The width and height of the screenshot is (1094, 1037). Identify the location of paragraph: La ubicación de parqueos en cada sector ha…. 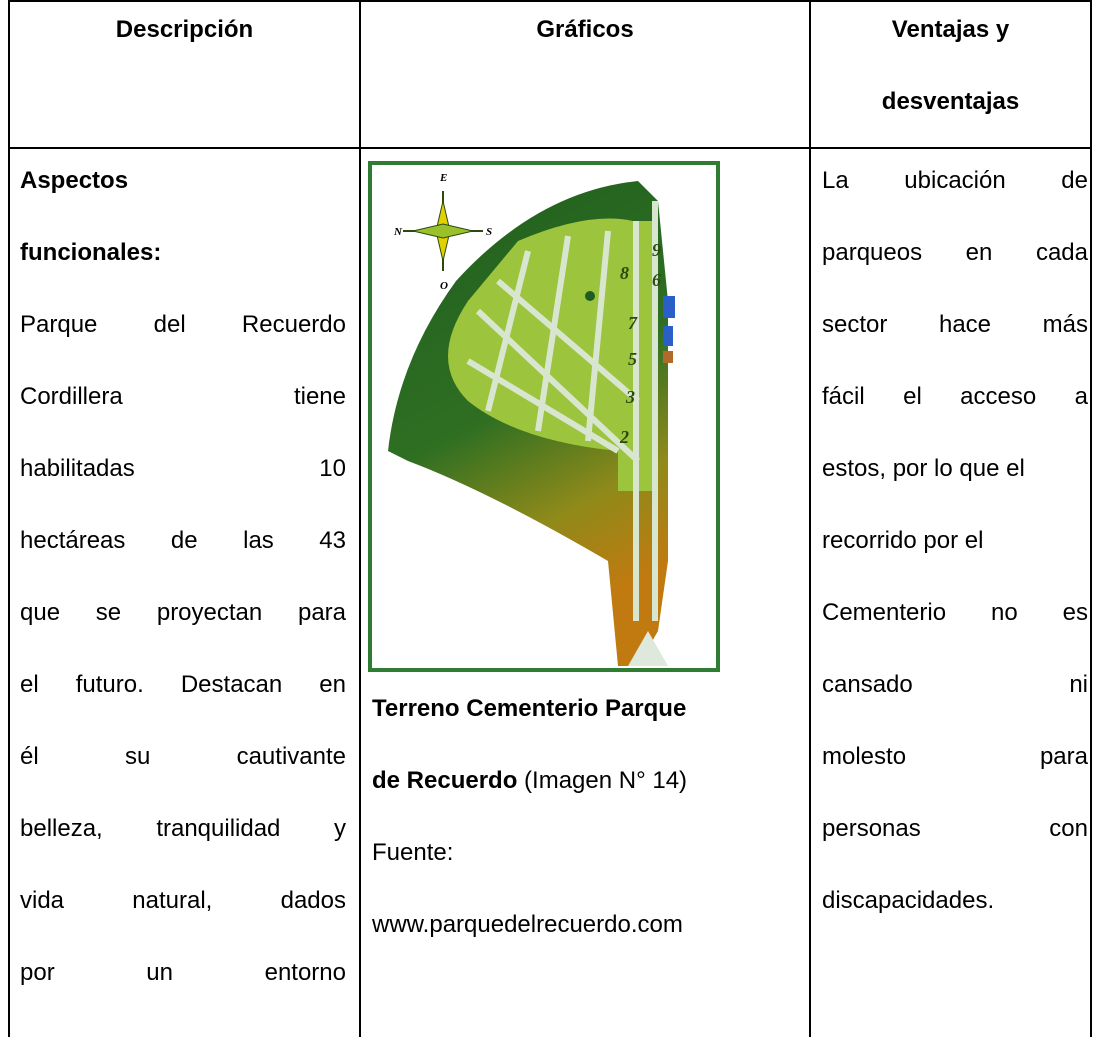
(955, 337).